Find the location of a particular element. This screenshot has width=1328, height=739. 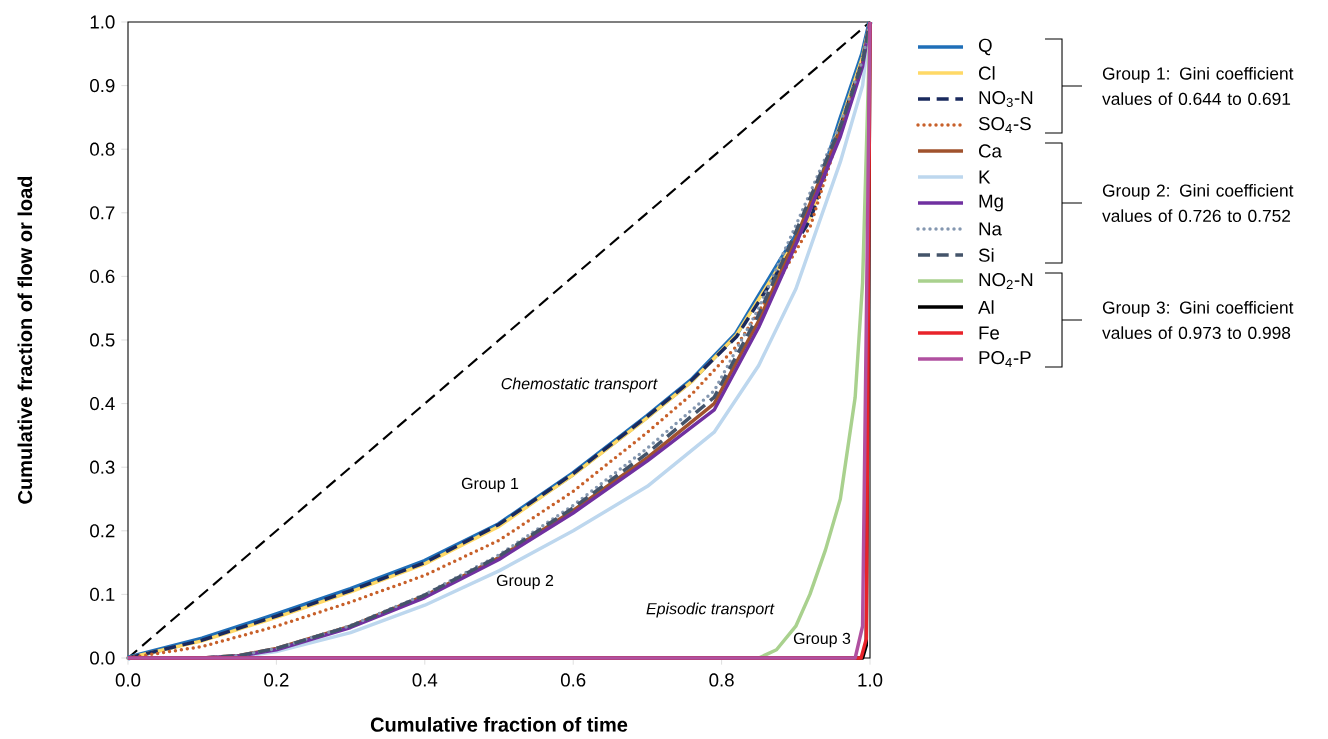

legend-label: Ca is located at coordinates (990, 151).